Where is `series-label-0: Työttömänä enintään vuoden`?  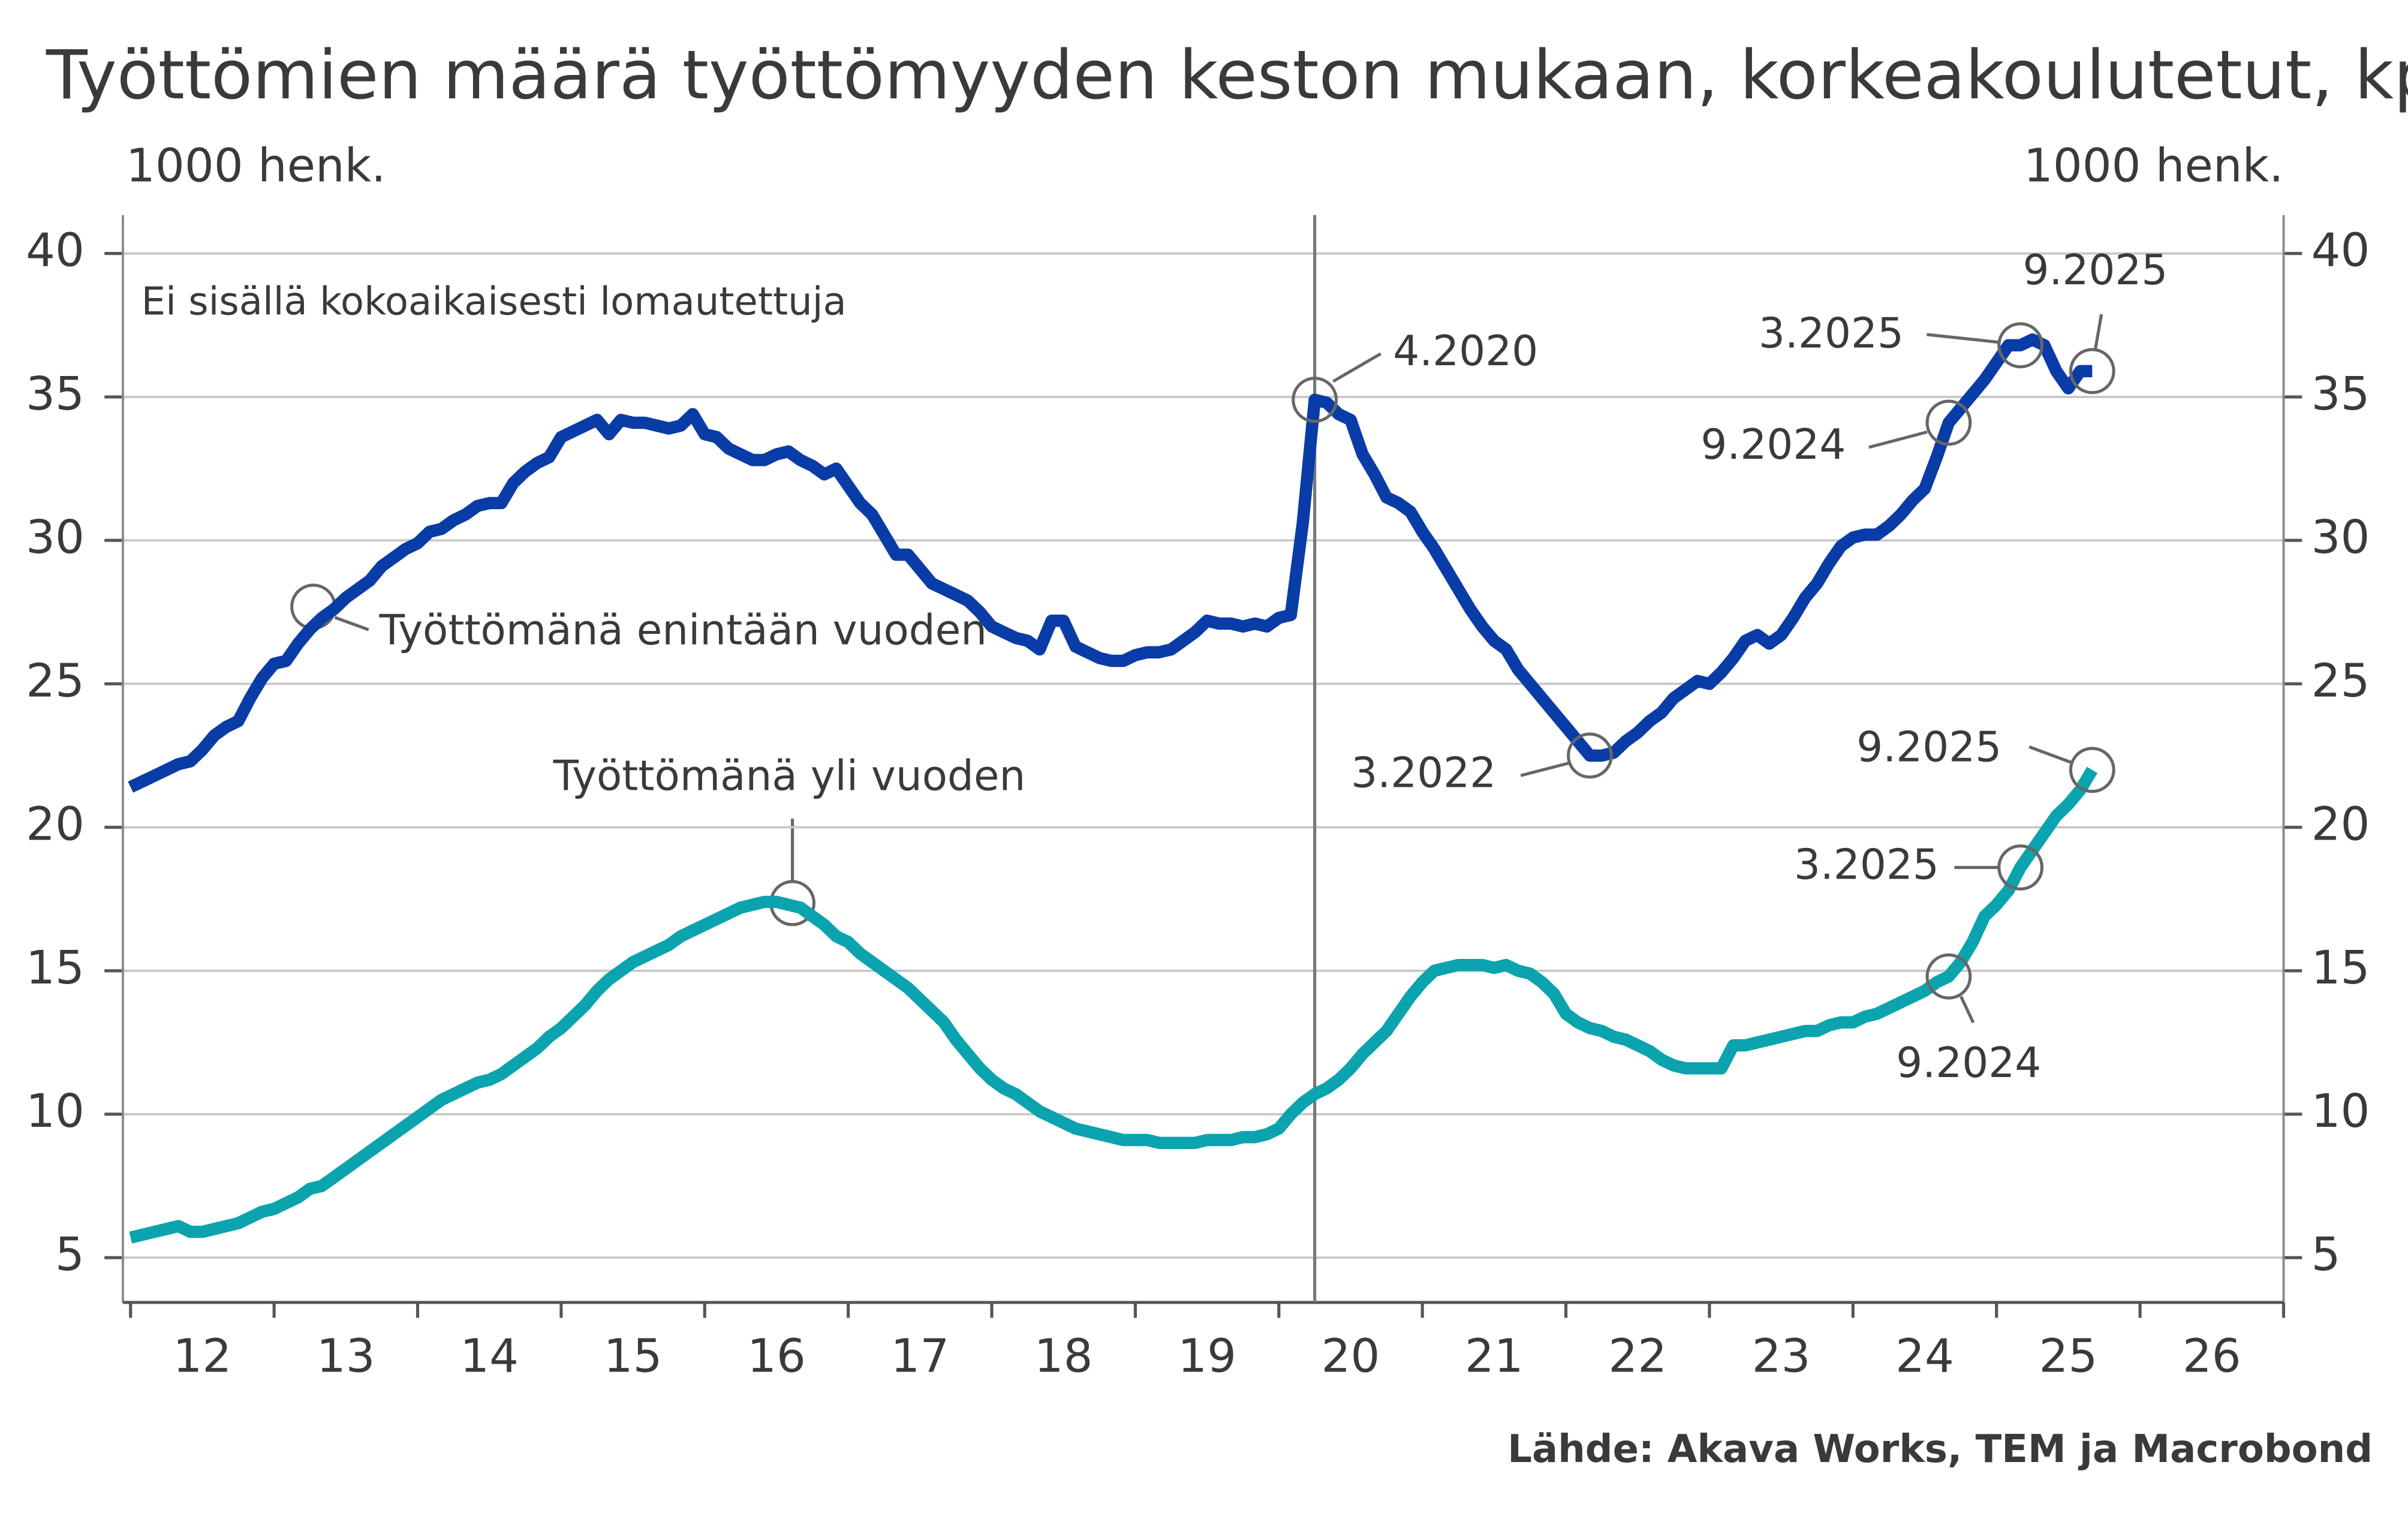
series-label-0: Työttömänä enintään vuoden is located at coordinates (638, 618).